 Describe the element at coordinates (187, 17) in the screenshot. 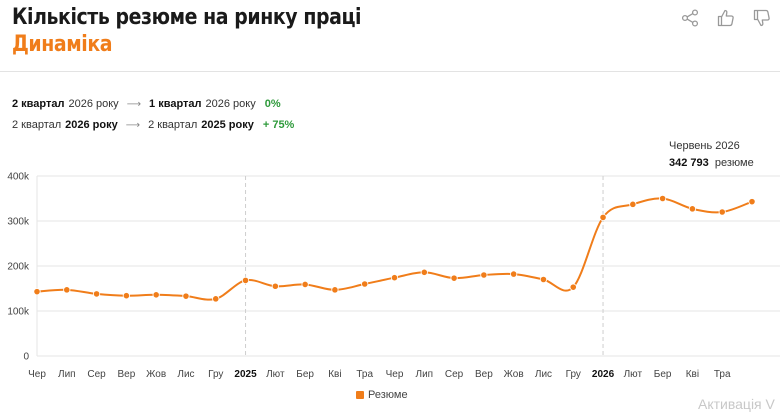

I see `page-title: Кількість резюме на ринку праці` at that location.